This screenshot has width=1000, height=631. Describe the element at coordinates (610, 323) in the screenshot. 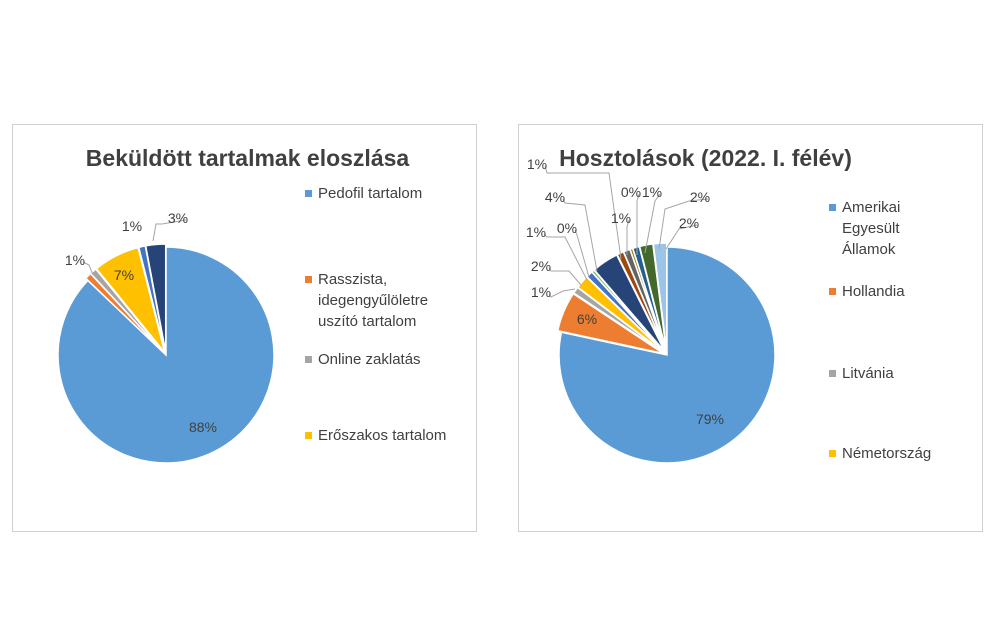

I see `pie-slice-hollandia` at that location.